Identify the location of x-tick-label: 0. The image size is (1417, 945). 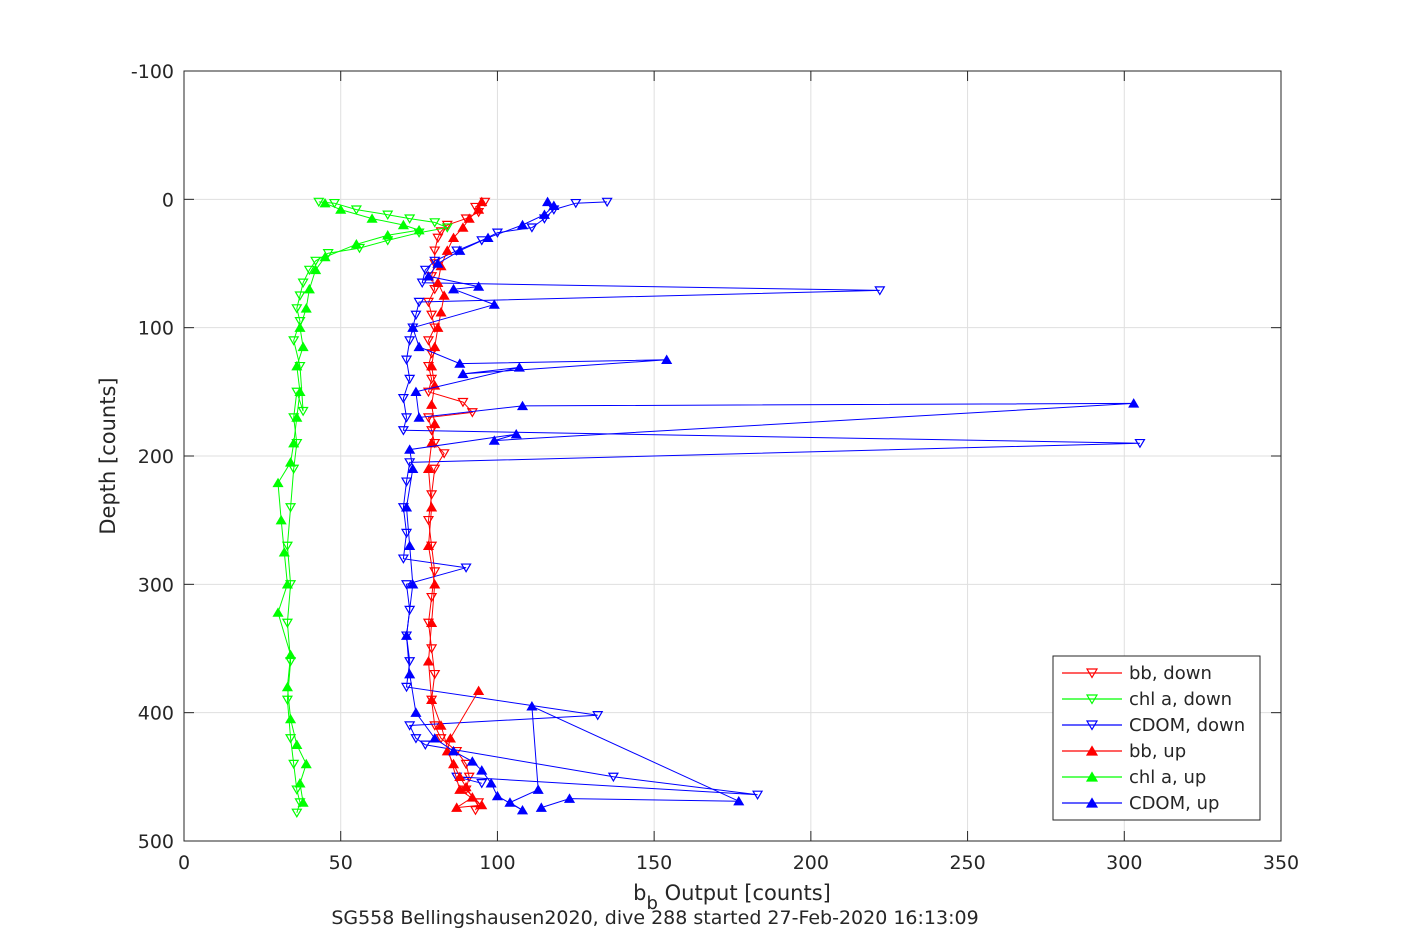
(184, 863).